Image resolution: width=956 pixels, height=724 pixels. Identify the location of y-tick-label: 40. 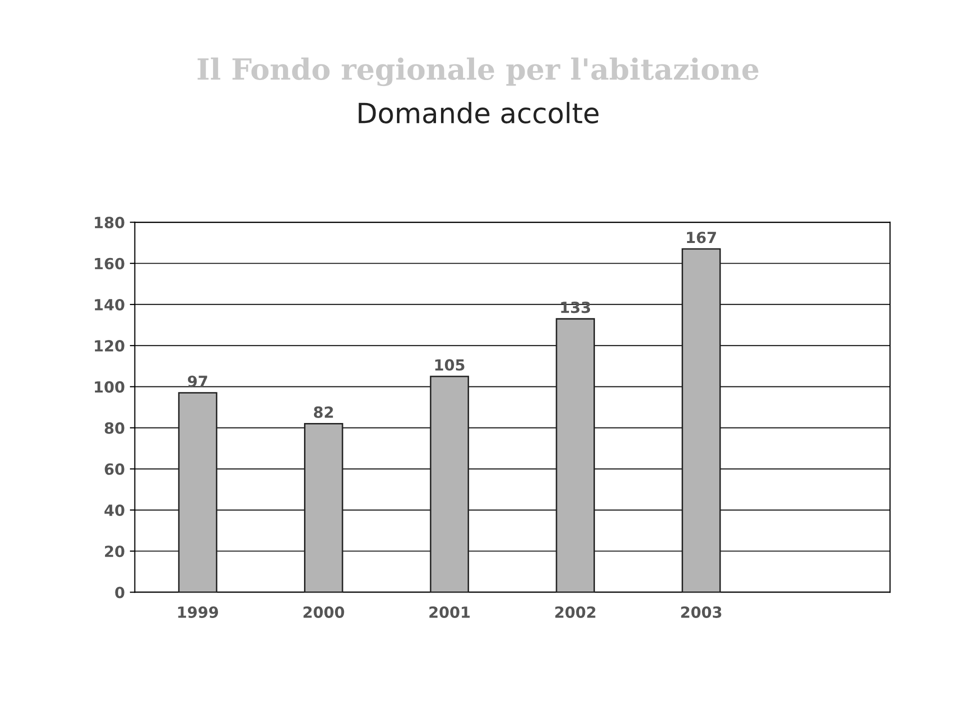
(114, 510).